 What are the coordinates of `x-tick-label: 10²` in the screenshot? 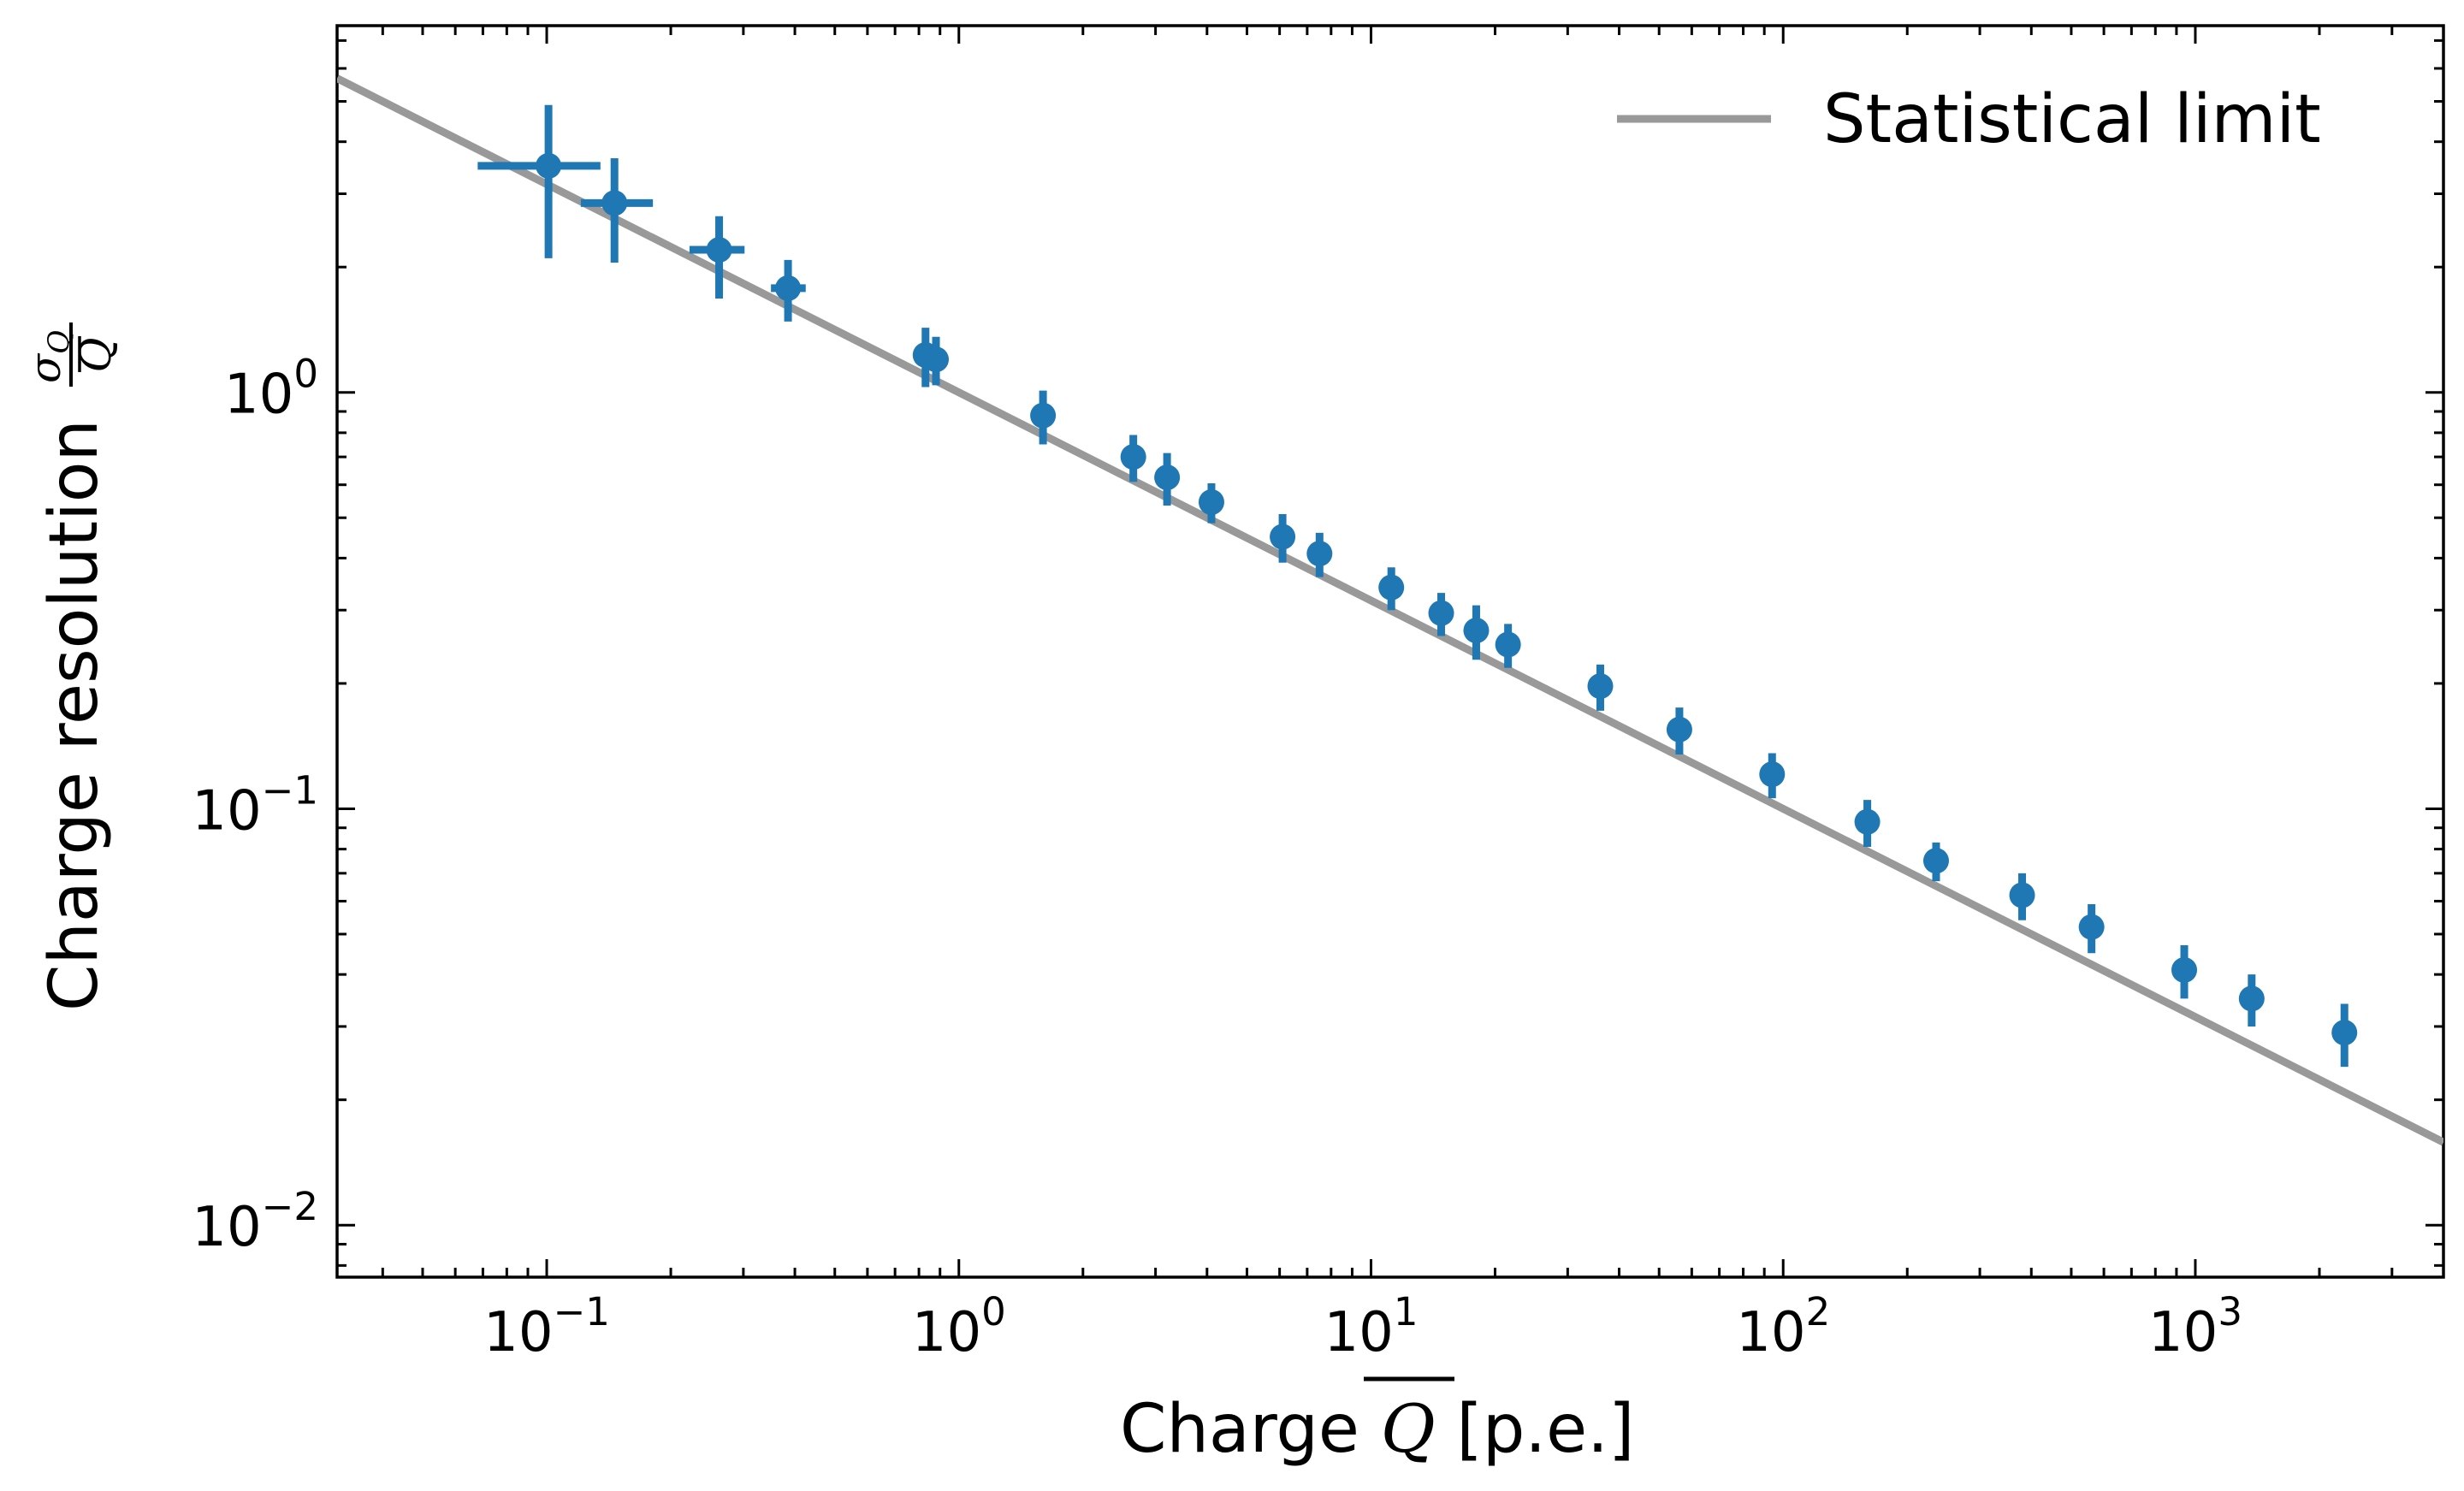 It's located at (1783, 1326).